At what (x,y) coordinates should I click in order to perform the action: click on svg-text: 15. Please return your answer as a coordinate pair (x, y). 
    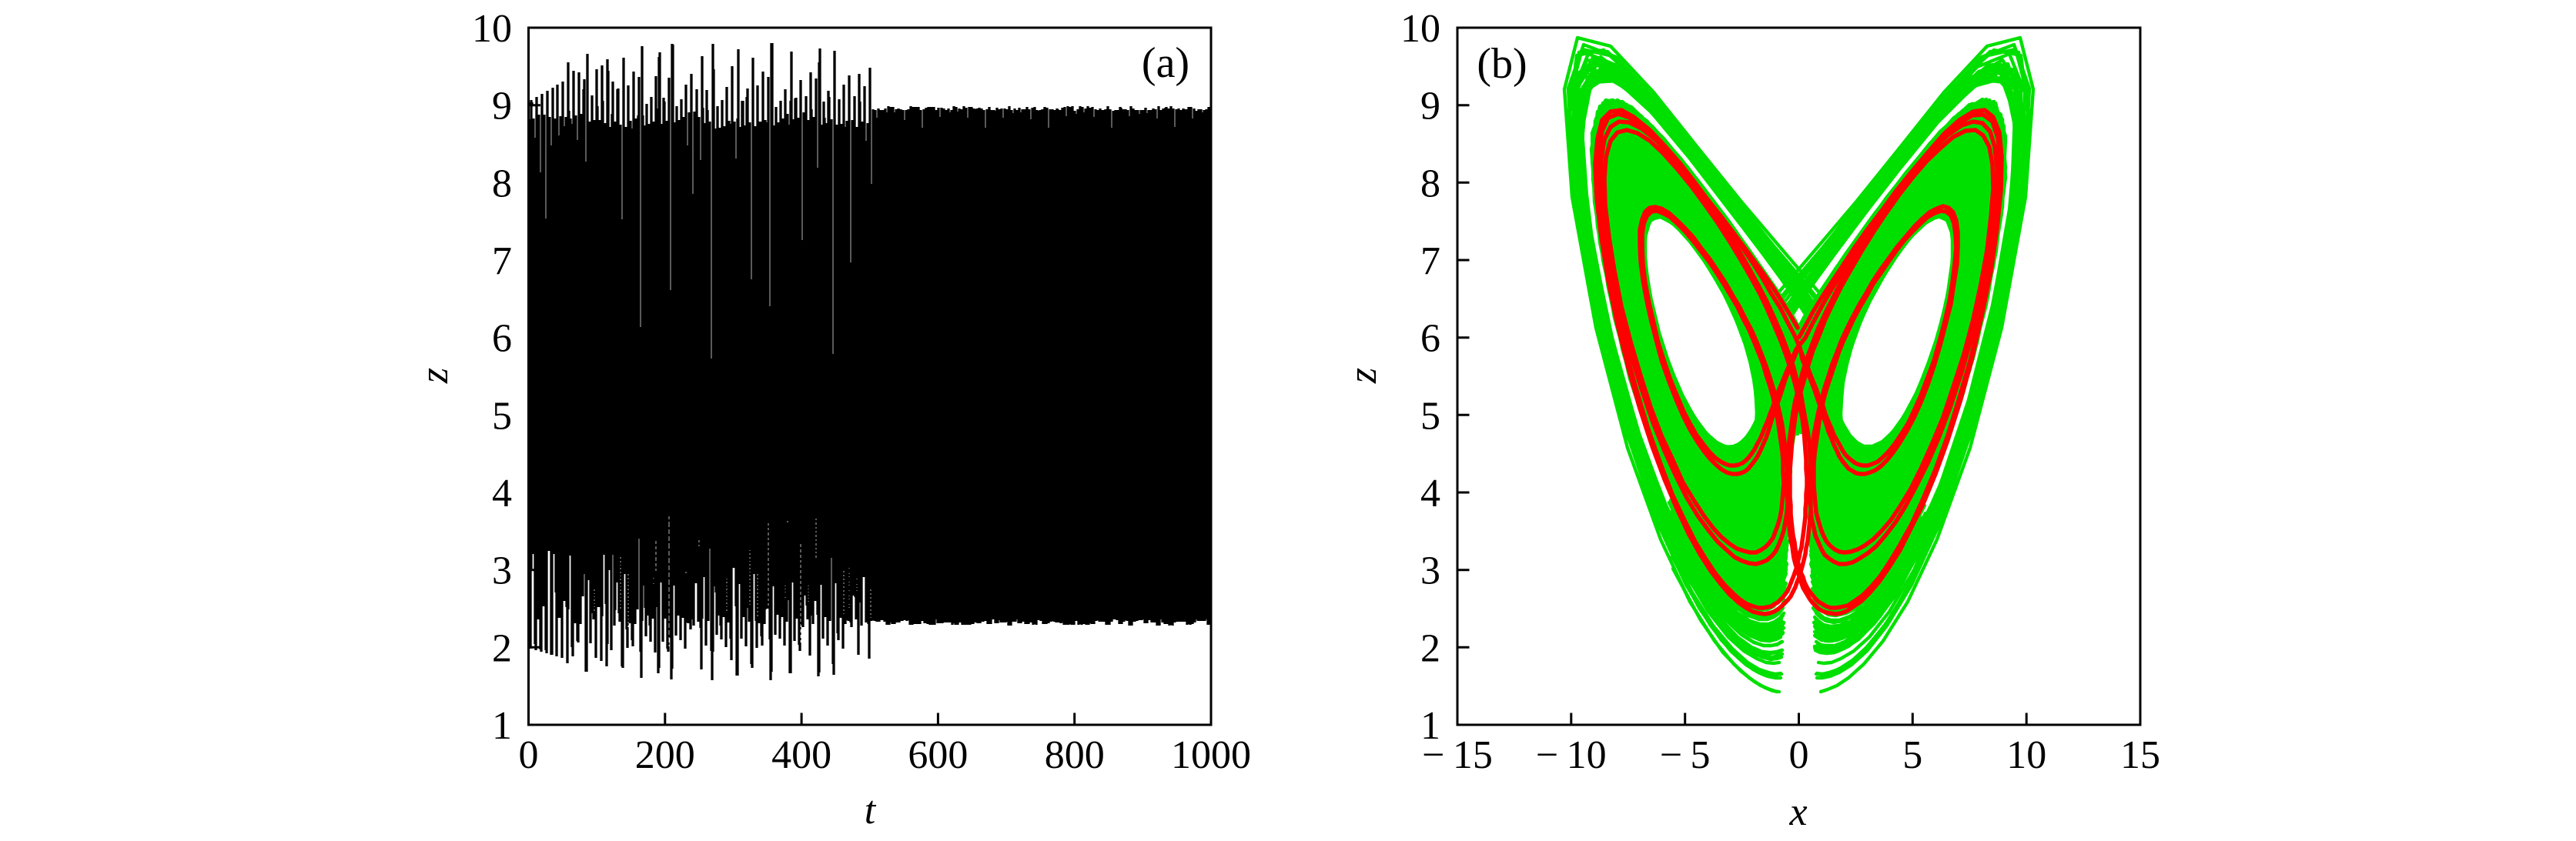
    Looking at the image, I should click on (2140, 755).